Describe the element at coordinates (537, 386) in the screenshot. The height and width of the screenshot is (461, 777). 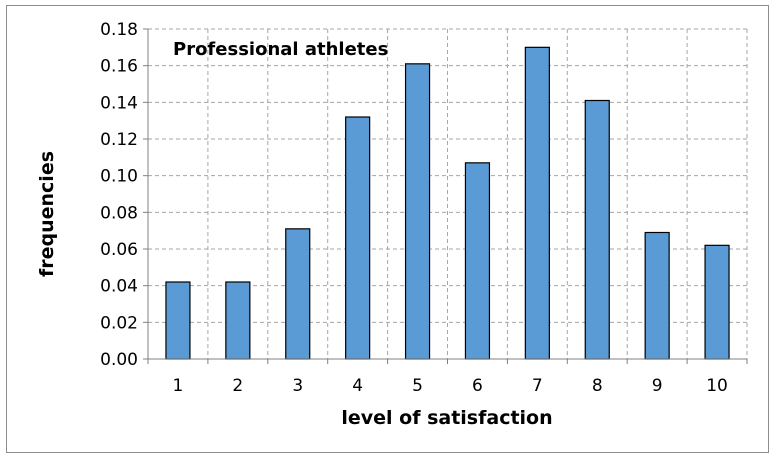
I see `x-tick-label: 7` at that location.